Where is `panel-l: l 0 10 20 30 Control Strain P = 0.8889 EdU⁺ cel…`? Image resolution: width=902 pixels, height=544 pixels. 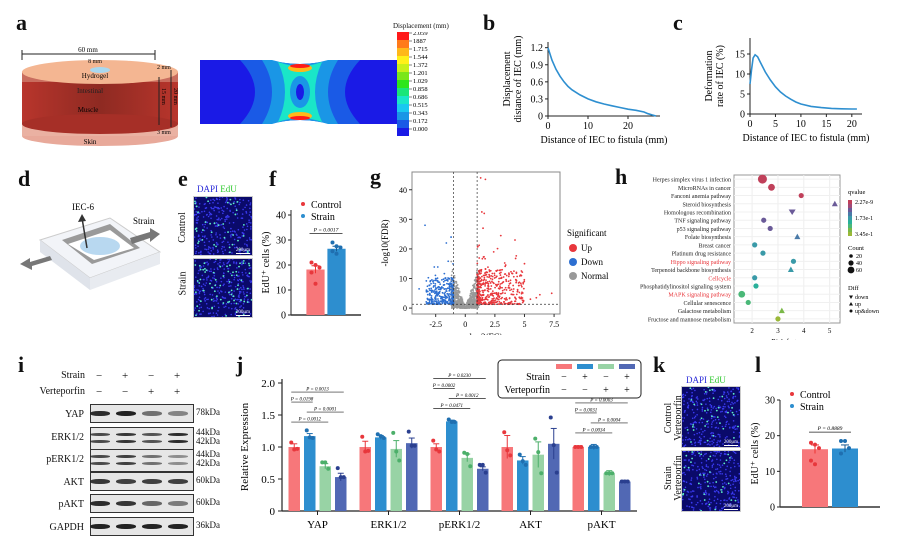 panel-l: l 0 10 20 30 Control Strain P = 0.8889 EdU⁺ cel… is located at coordinates (823, 439).